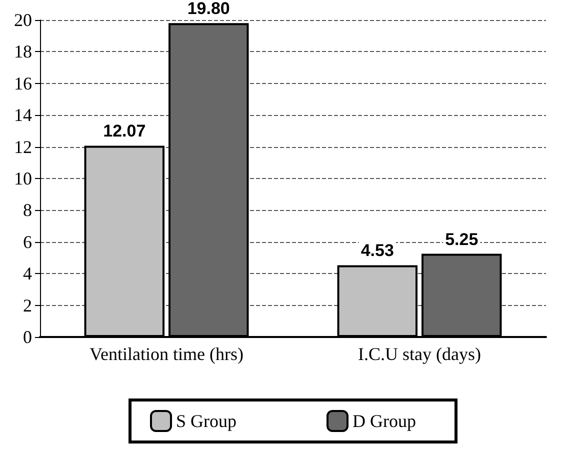  What do you see at coordinates (419, 354) in the screenshot?
I see `x-tick-label: I.C.U stay (days)` at bounding box center [419, 354].